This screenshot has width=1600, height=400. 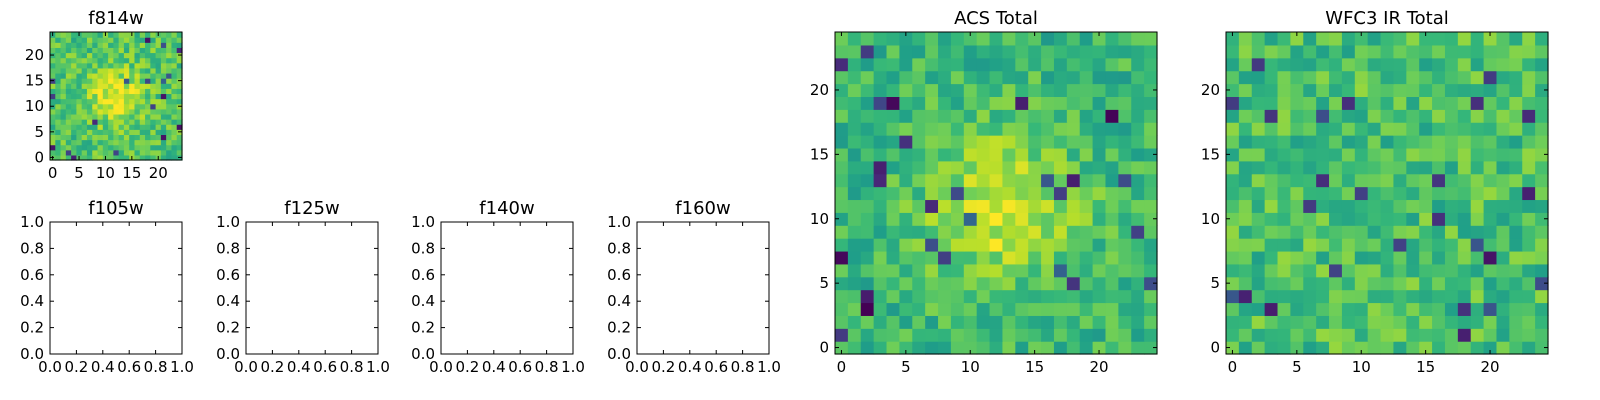 What do you see at coordinates (34, 55) in the screenshot?
I see `y-tick-label: 20` at bounding box center [34, 55].